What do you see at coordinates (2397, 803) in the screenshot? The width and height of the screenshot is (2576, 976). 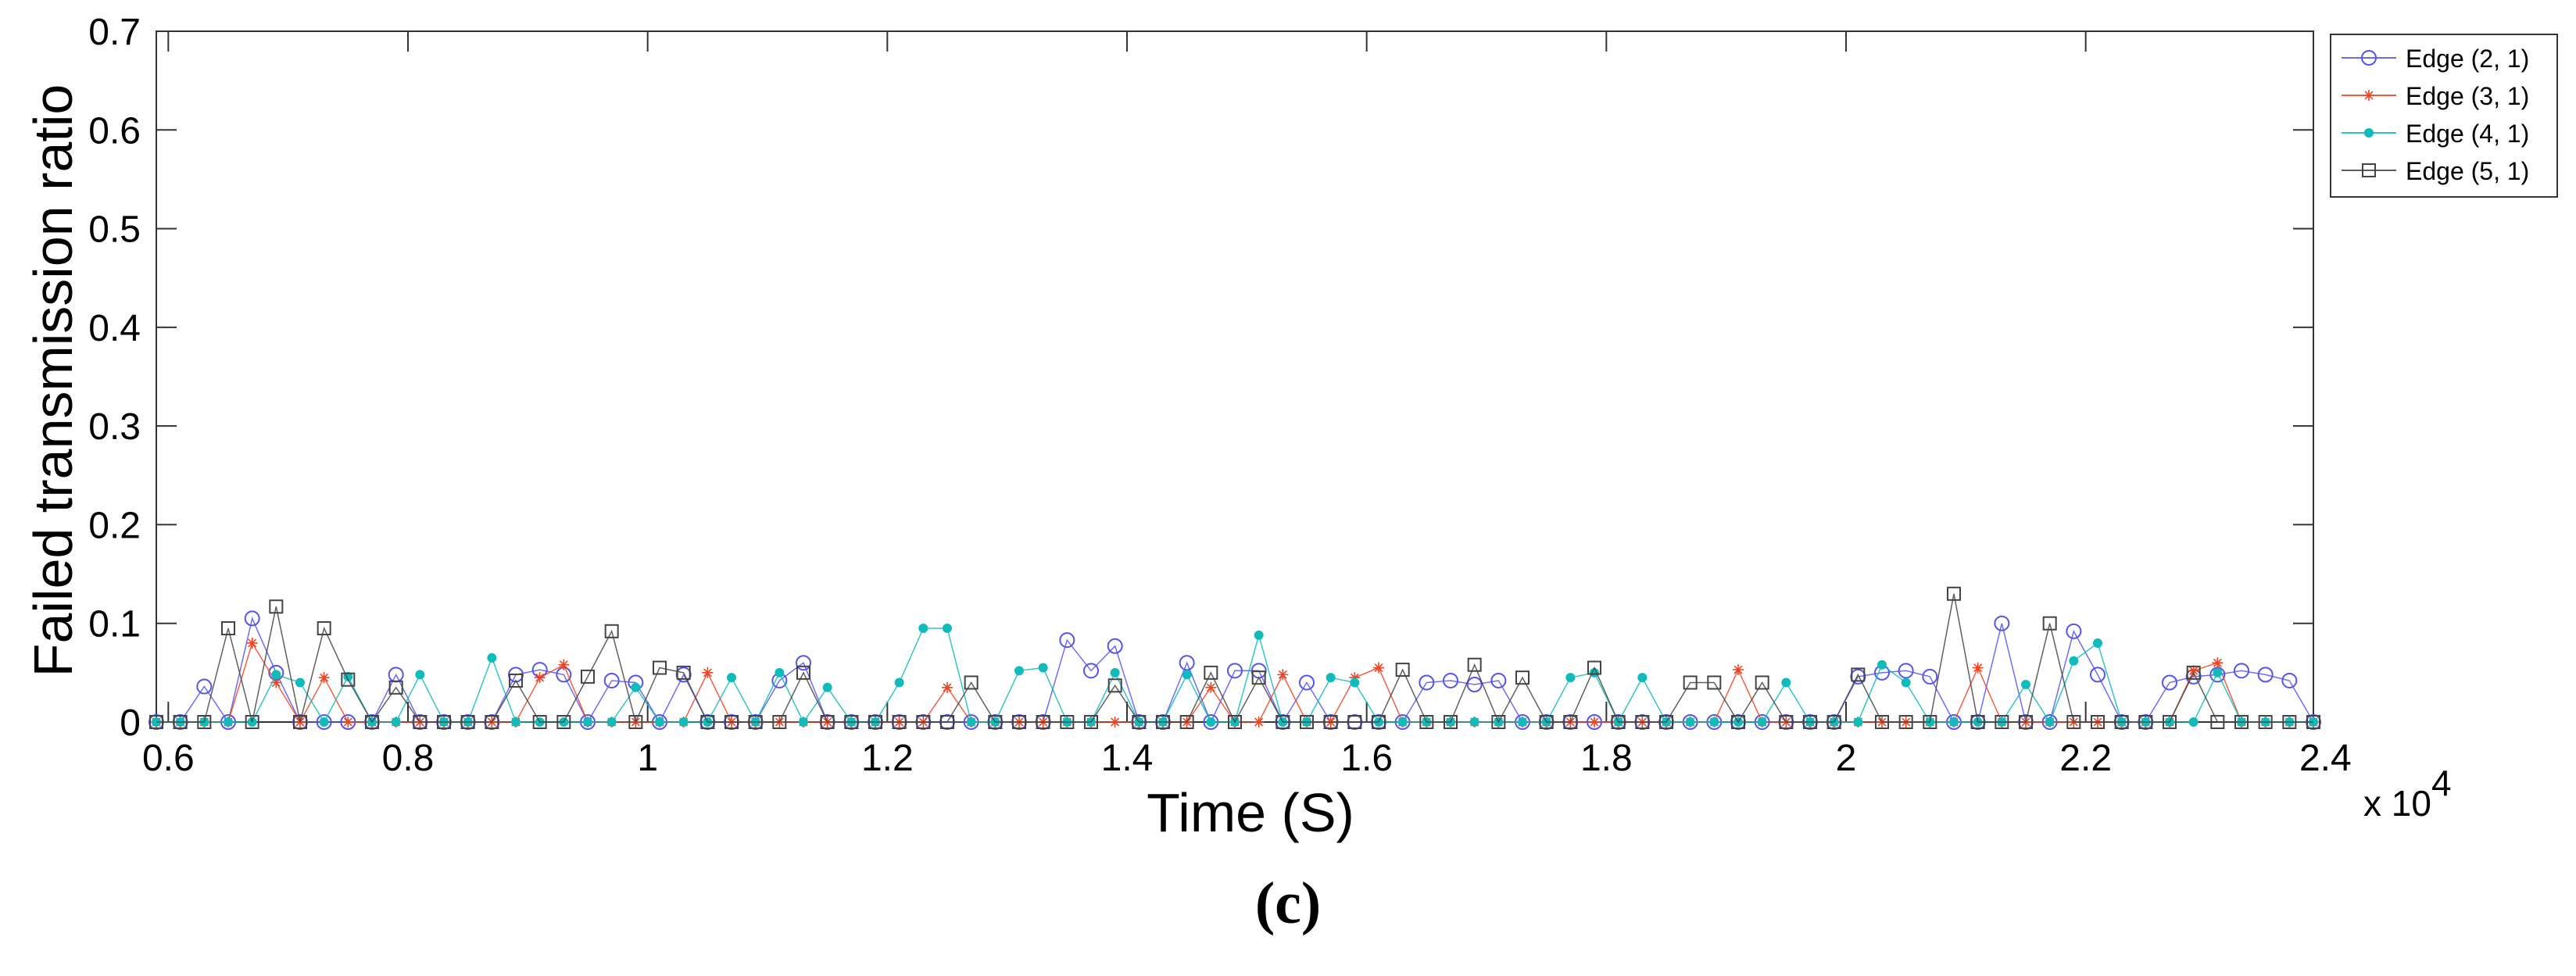 I see `x-axis-multiplier-base: x 10` at bounding box center [2397, 803].